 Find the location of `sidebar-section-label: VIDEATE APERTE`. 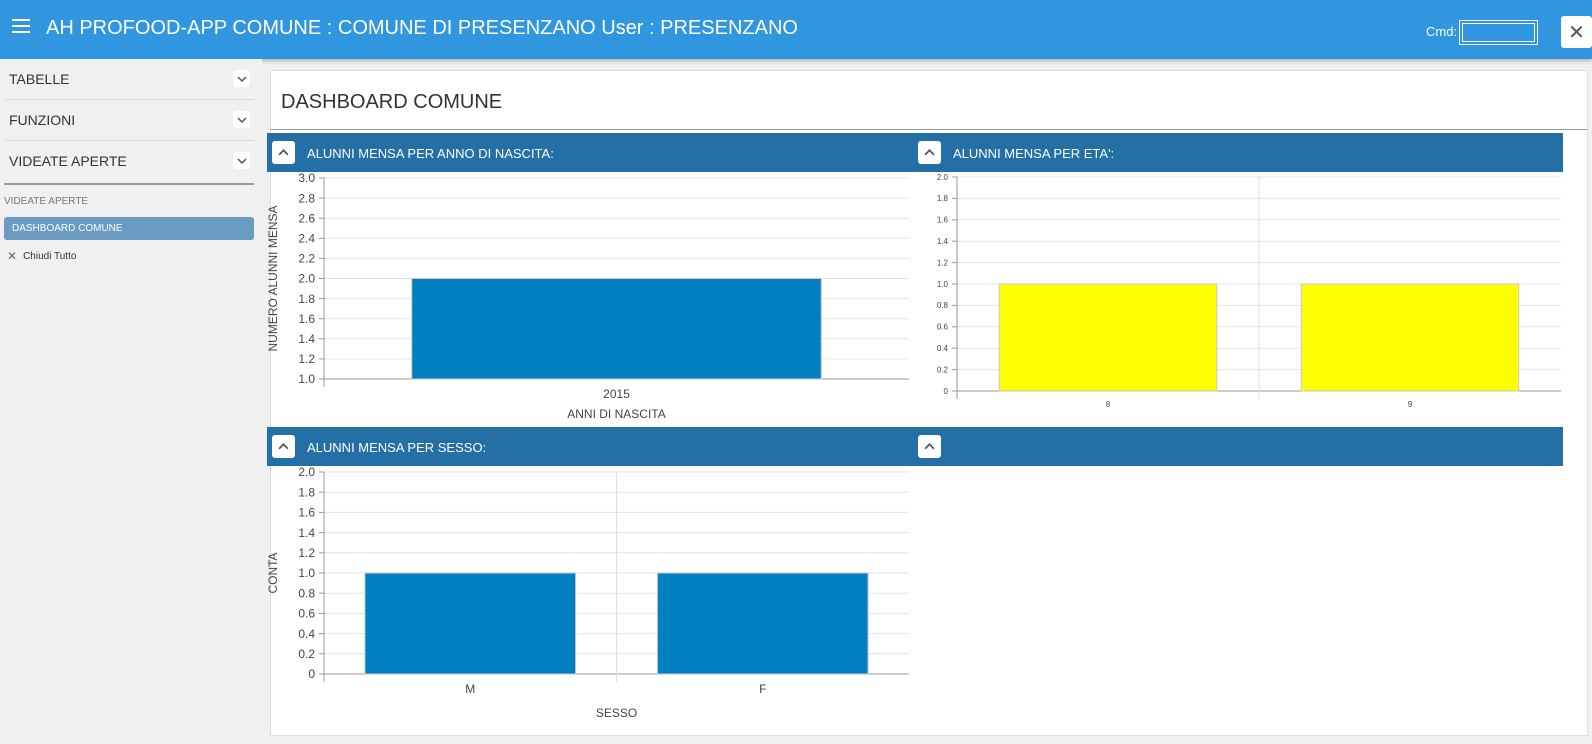

sidebar-section-label: VIDEATE APERTE is located at coordinates (68, 161).